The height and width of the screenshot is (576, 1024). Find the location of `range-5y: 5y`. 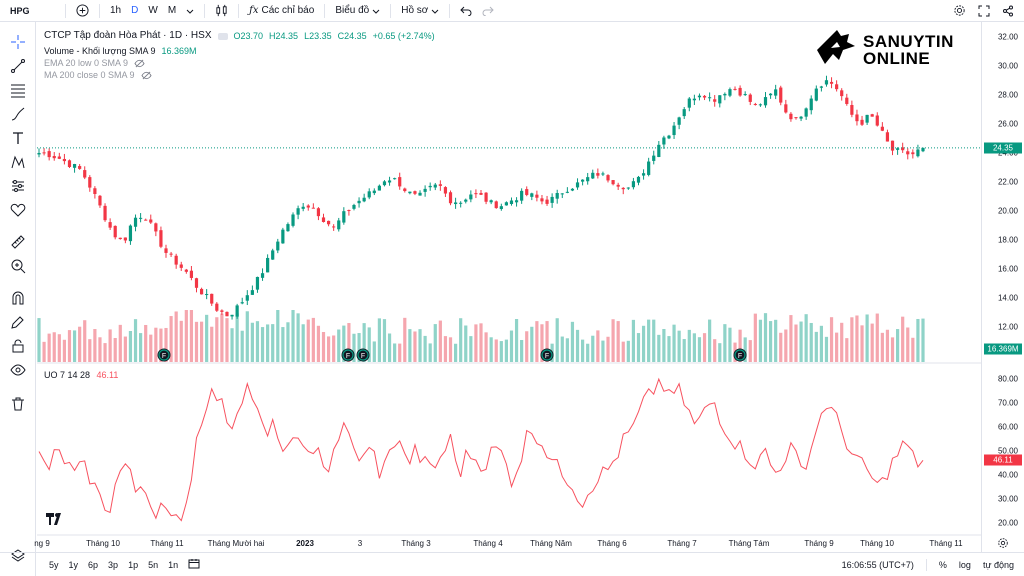

range-5y: 5y is located at coordinates (54, 564).